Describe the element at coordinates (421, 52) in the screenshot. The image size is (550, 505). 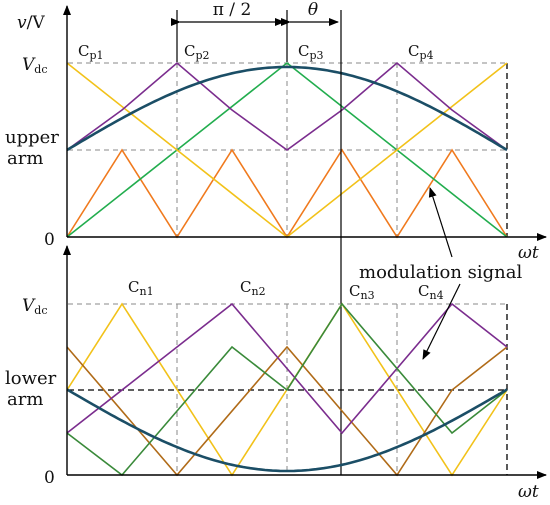
I see `carrier-label-cp4: Cp4` at that location.